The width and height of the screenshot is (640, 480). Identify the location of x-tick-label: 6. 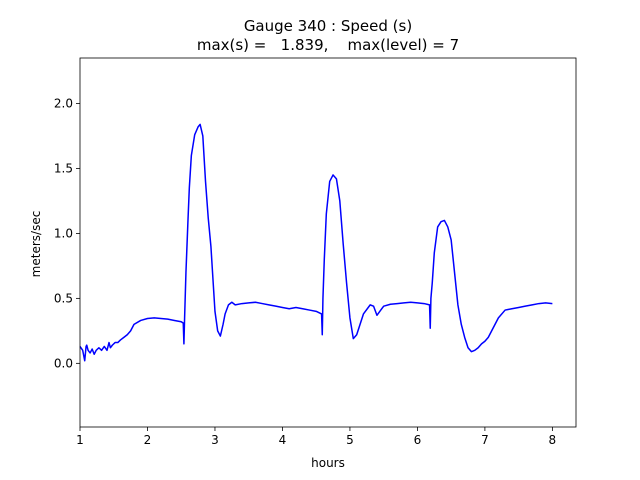
(418, 440).